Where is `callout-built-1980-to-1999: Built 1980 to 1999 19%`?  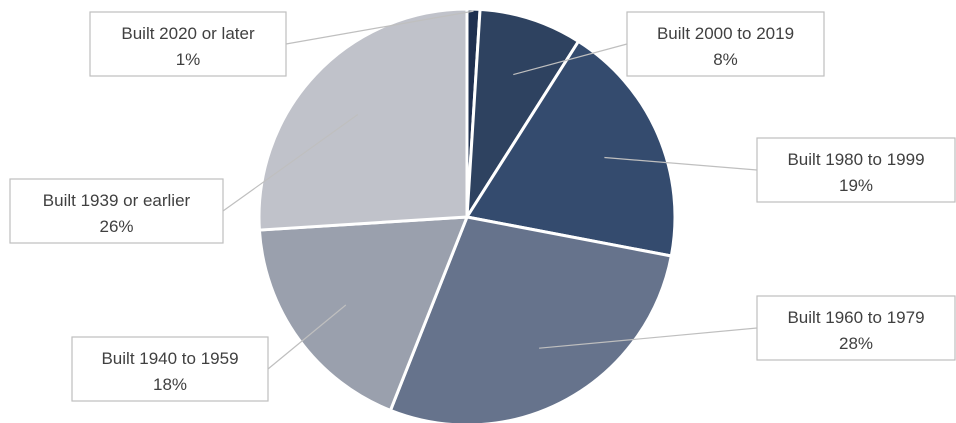
callout-built-1980-to-1999: Built 1980 to 1999 19% is located at coordinates (856, 170).